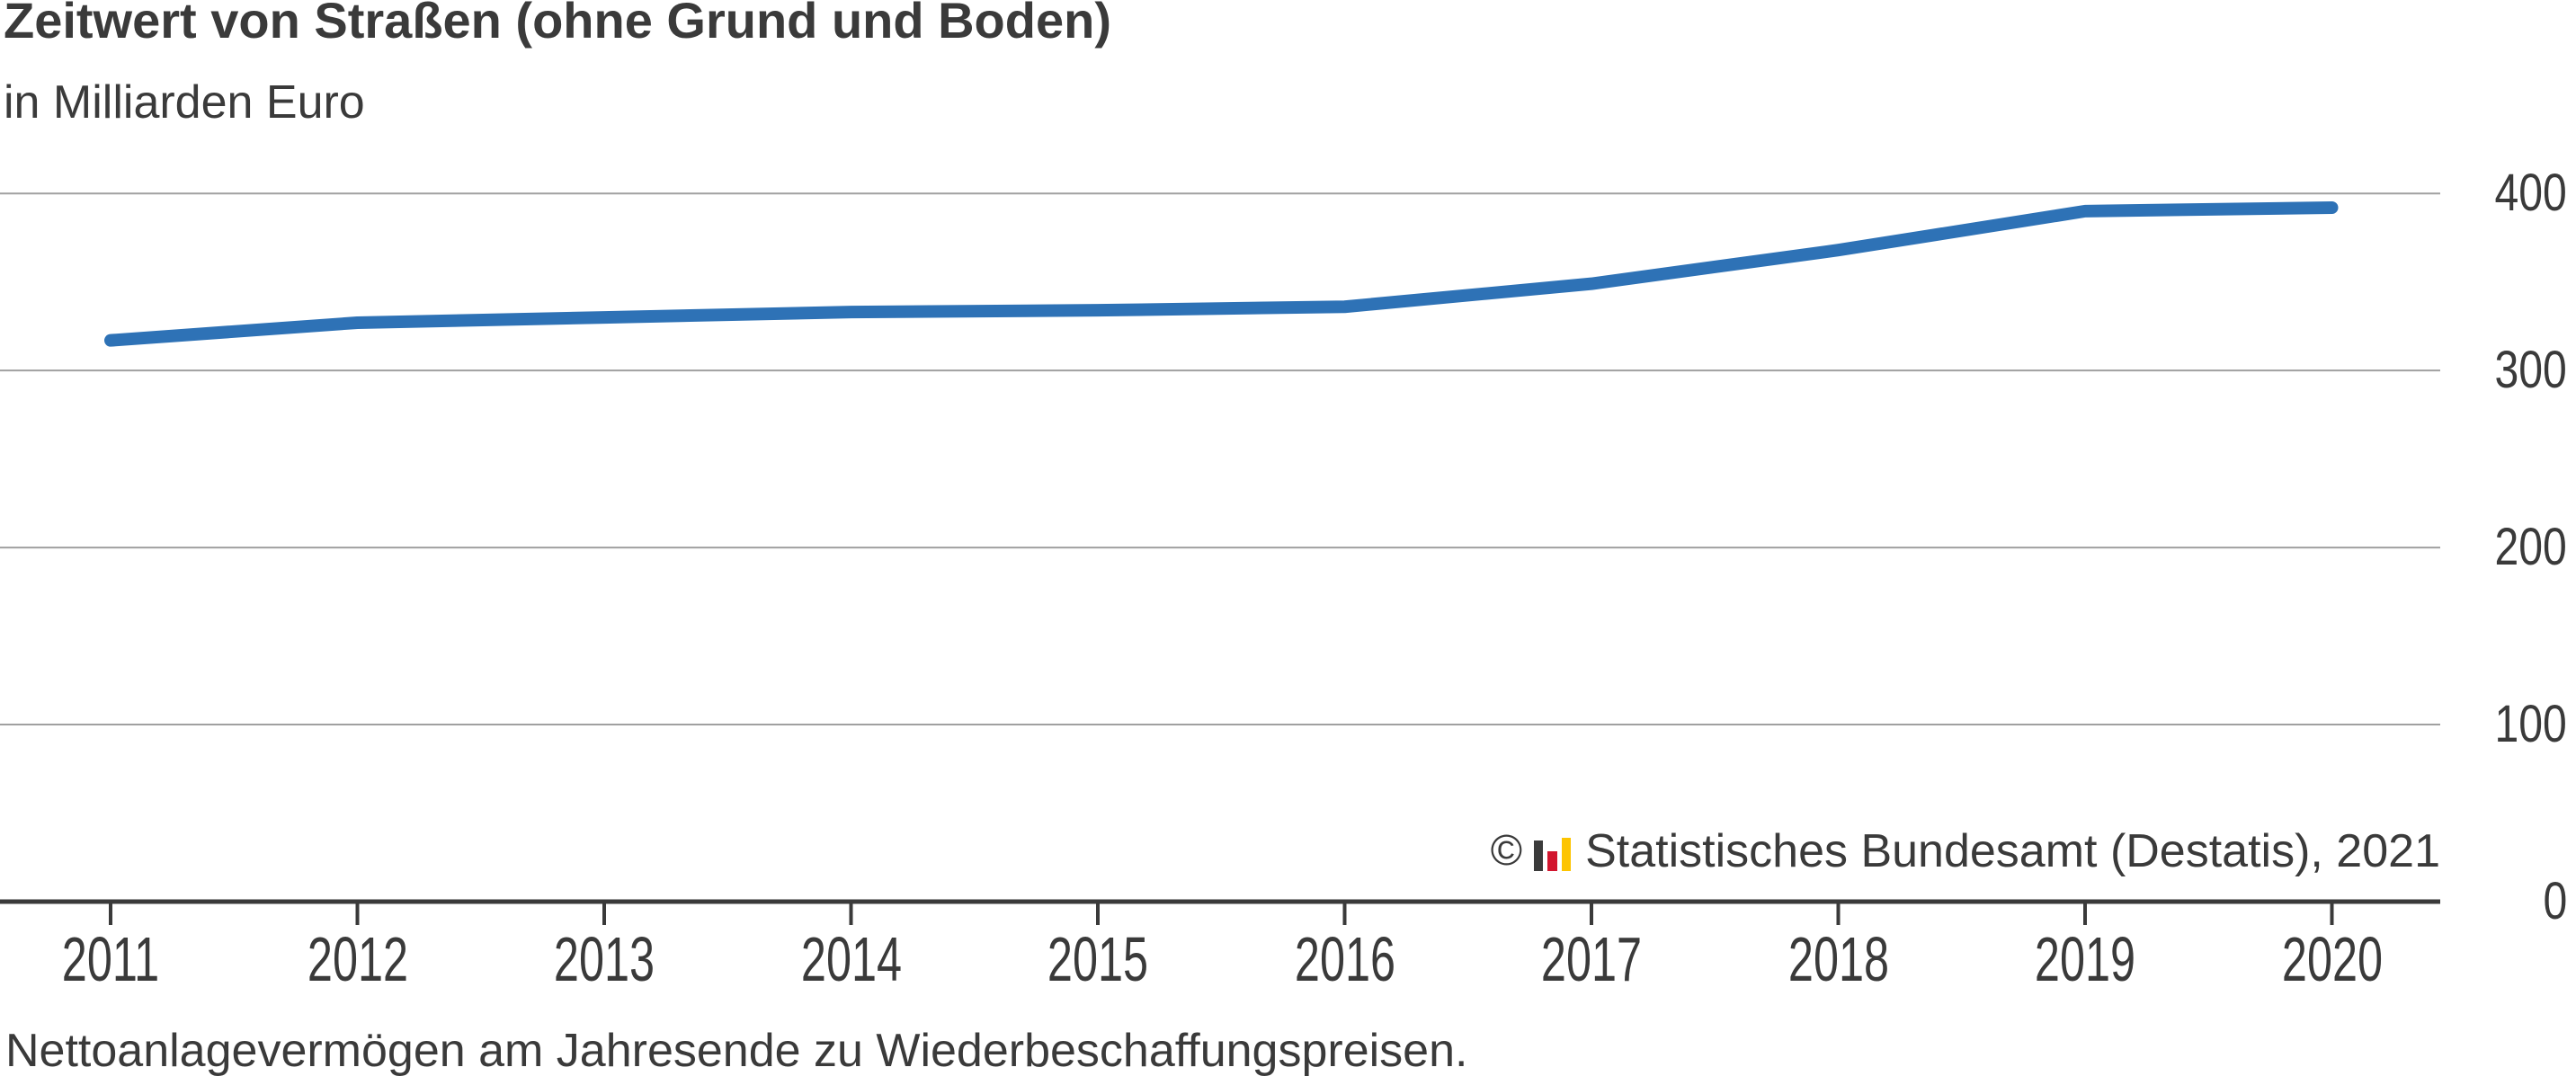  What do you see at coordinates (2531, 725) in the screenshot?
I see `y-tick-label-100: 100` at bounding box center [2531, 725].